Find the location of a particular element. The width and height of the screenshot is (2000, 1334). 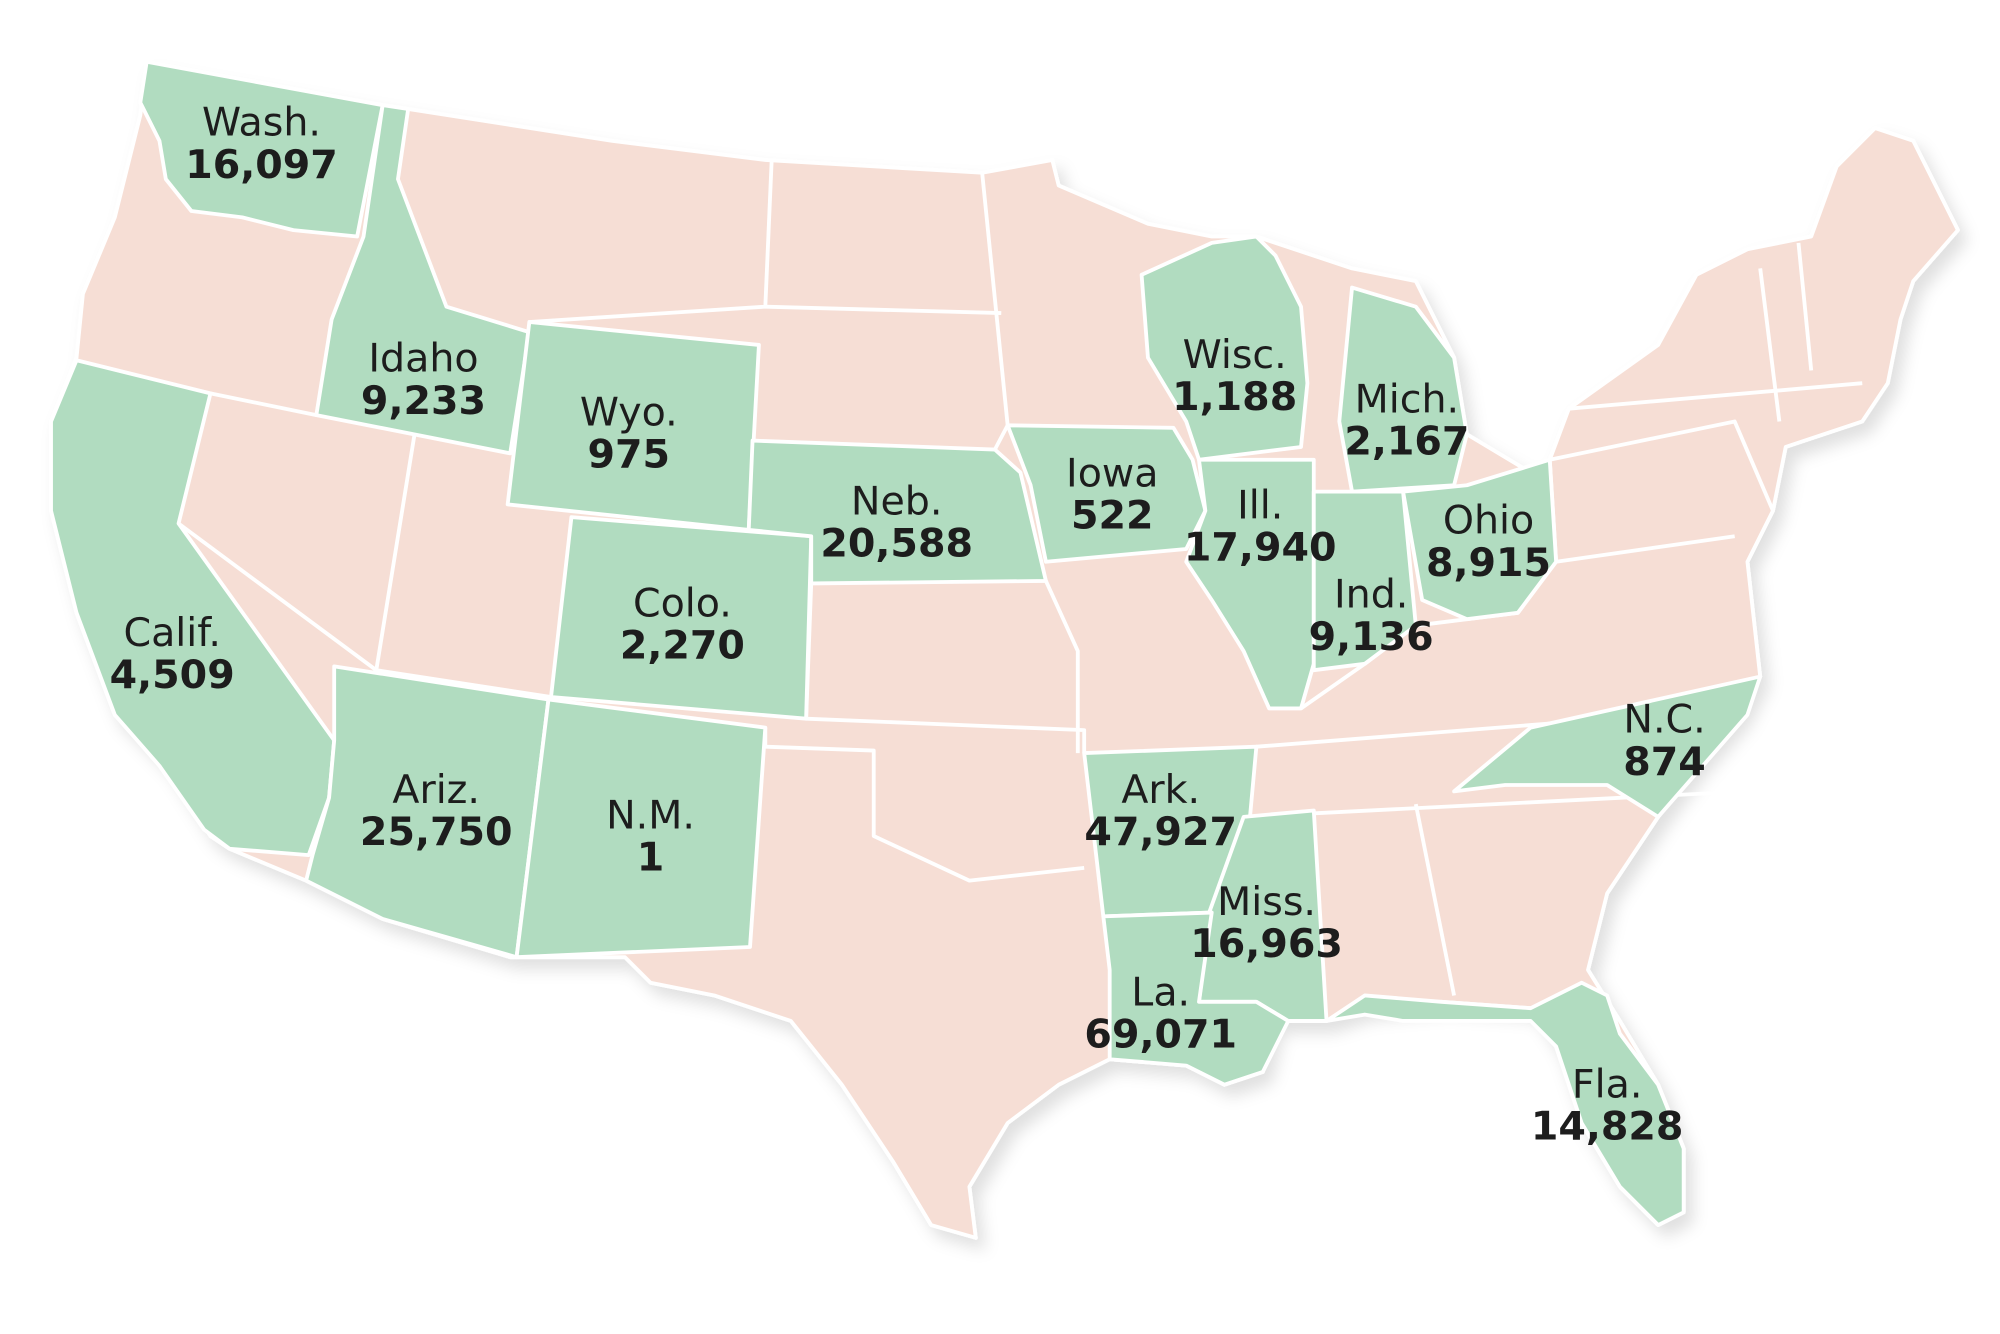

state-name: Wyo. is located at coordinates (629, 412).